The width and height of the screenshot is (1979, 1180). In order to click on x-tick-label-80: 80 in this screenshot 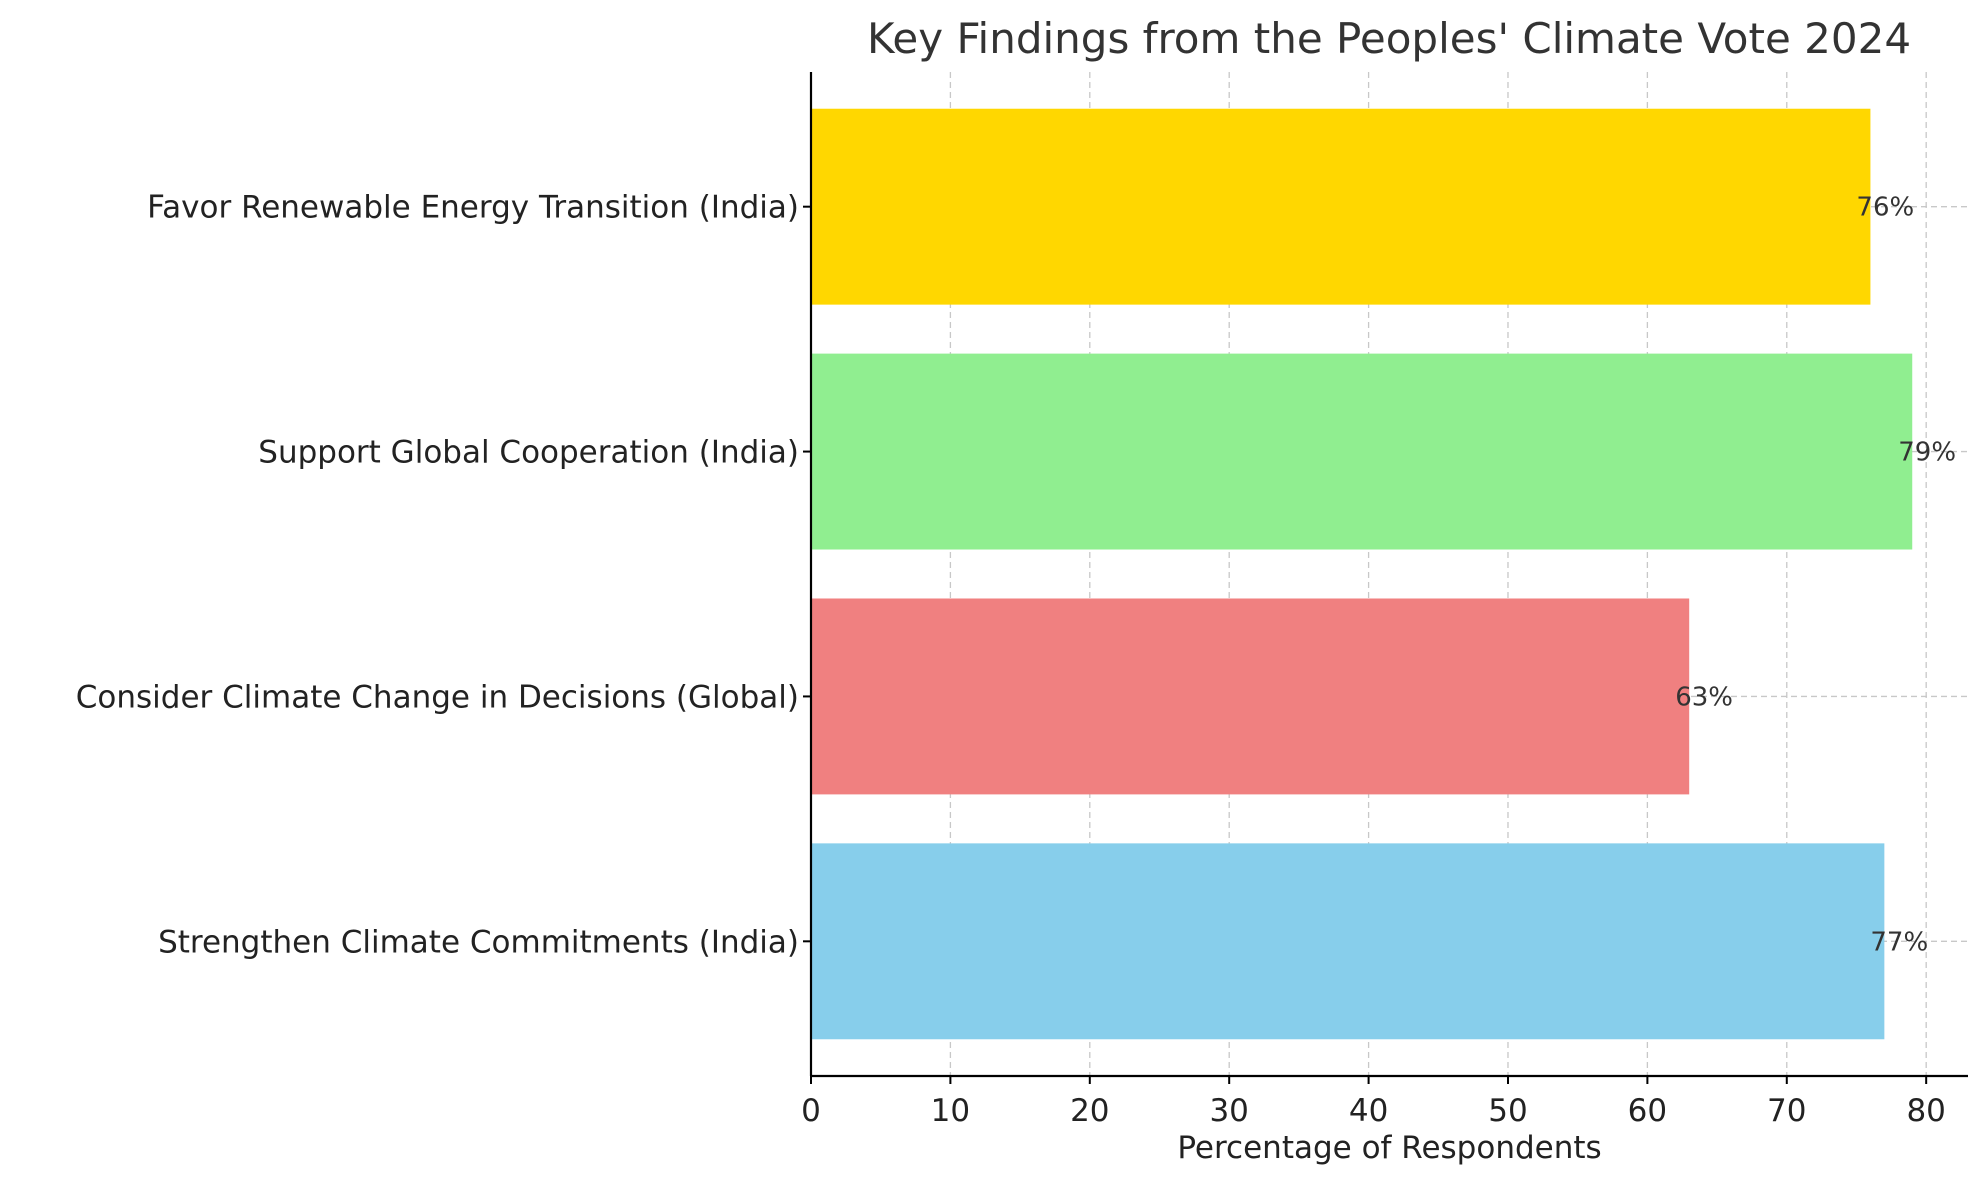, I will do `click(1925, 1111)`.